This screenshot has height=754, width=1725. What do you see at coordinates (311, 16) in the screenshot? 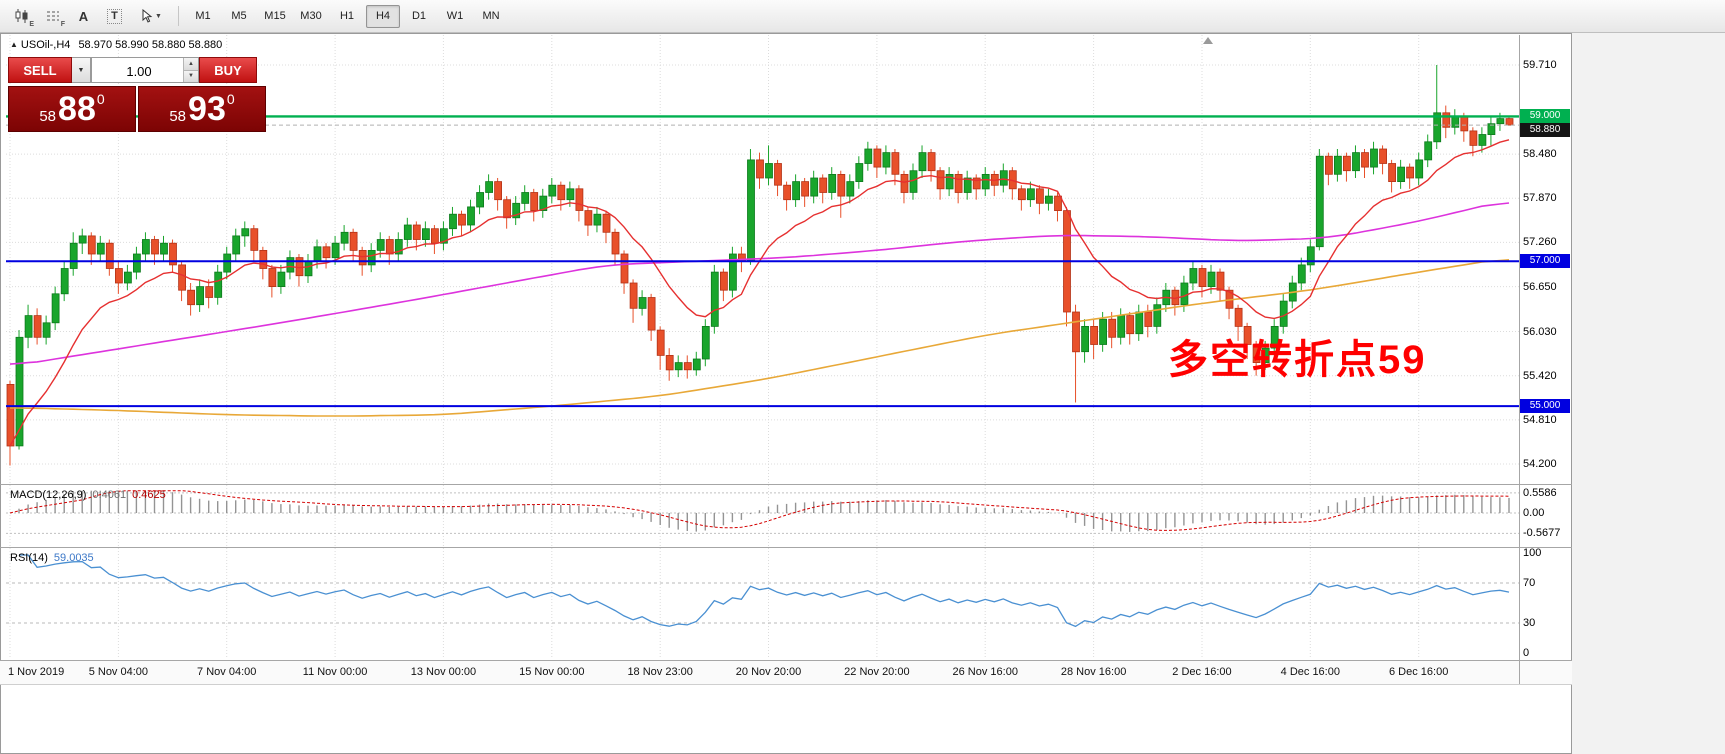
I see `timeframe-button-m30: M30` at bounding box center [311, 16].